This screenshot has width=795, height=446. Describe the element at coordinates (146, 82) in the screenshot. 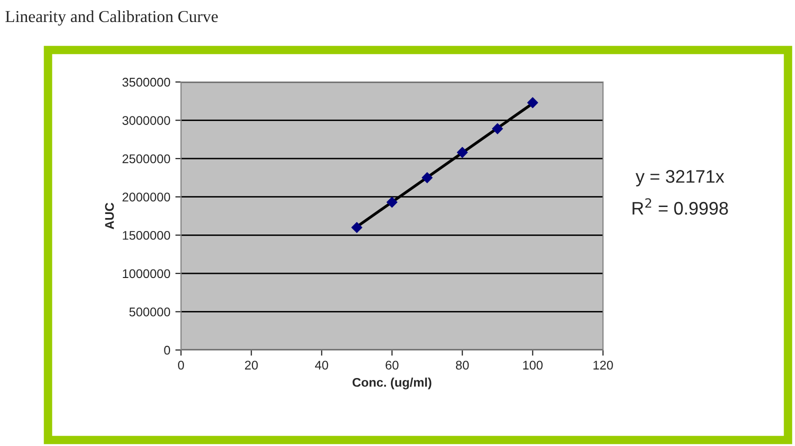

I see `y-tick-label: 3500000` at that location.